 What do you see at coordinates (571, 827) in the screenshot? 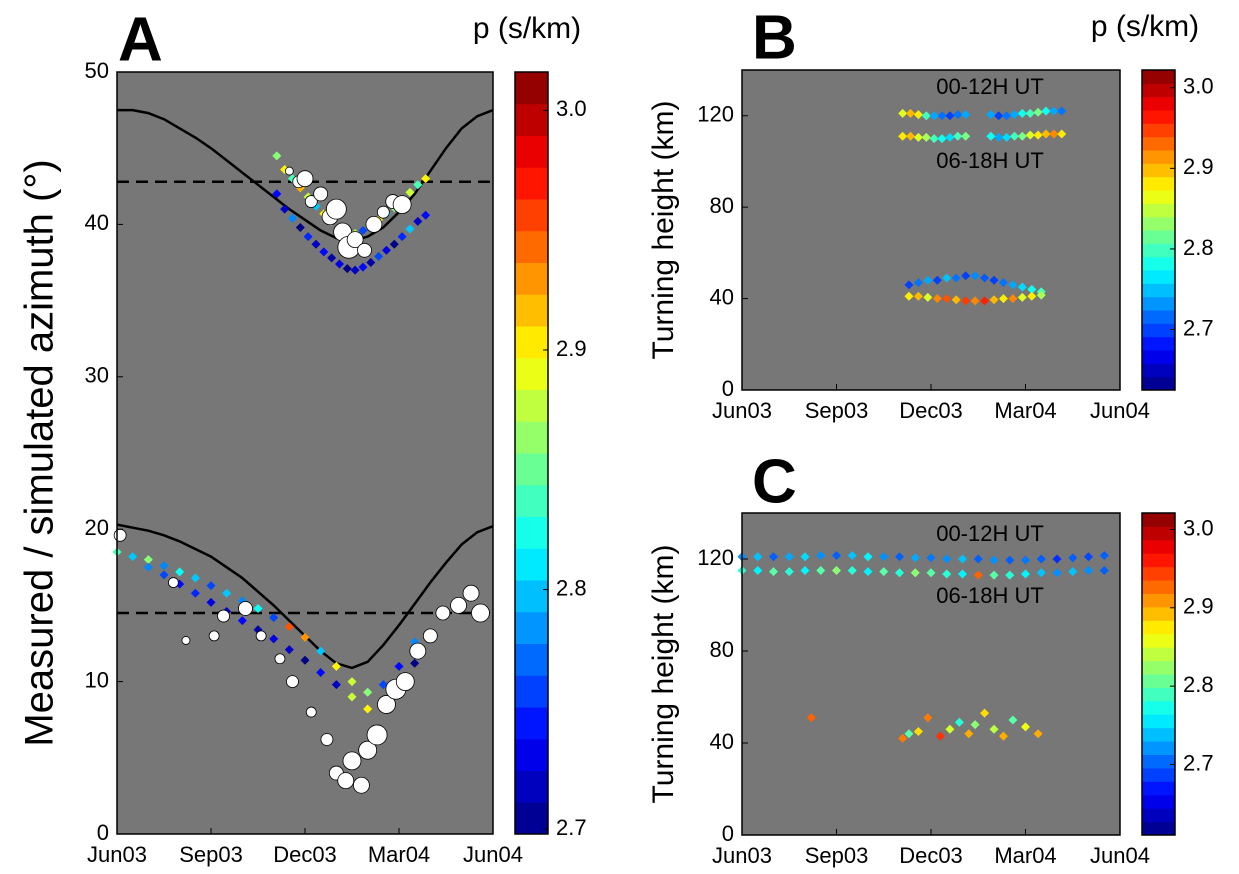
I see `colorbar-tick-label: 2.7` at bounding box center [571, 827].